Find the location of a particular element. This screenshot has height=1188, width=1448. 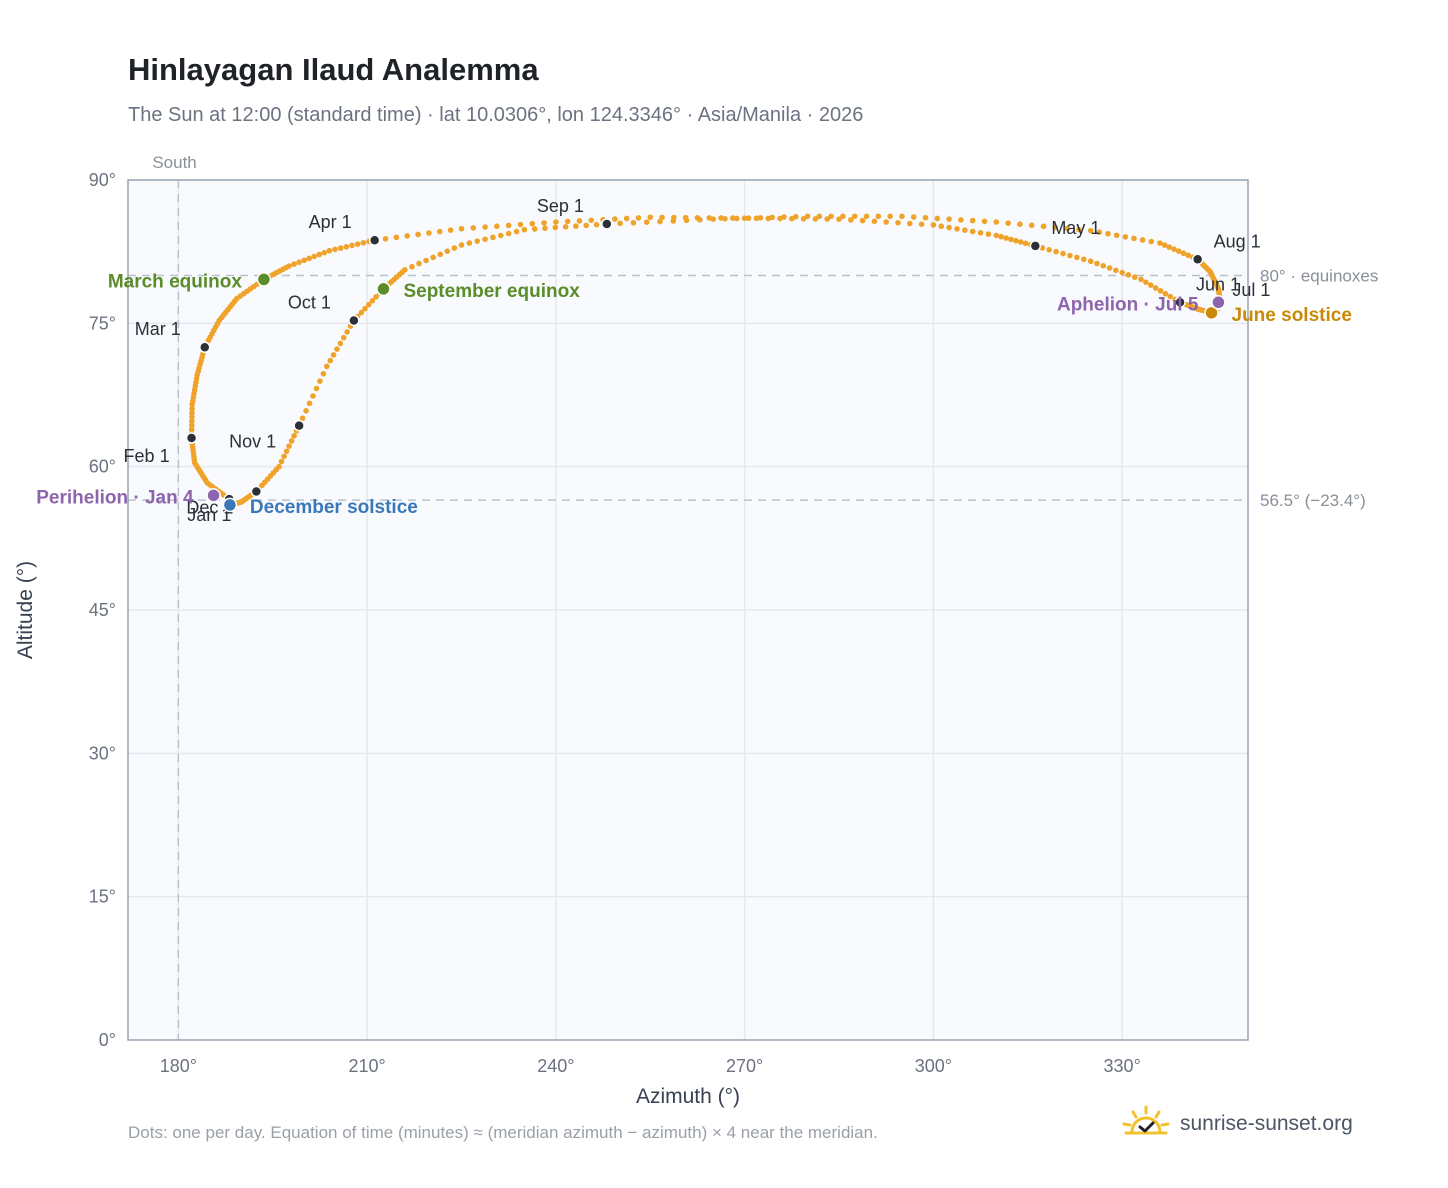

month-label: May 1 is located at coordinates (1075, 228).